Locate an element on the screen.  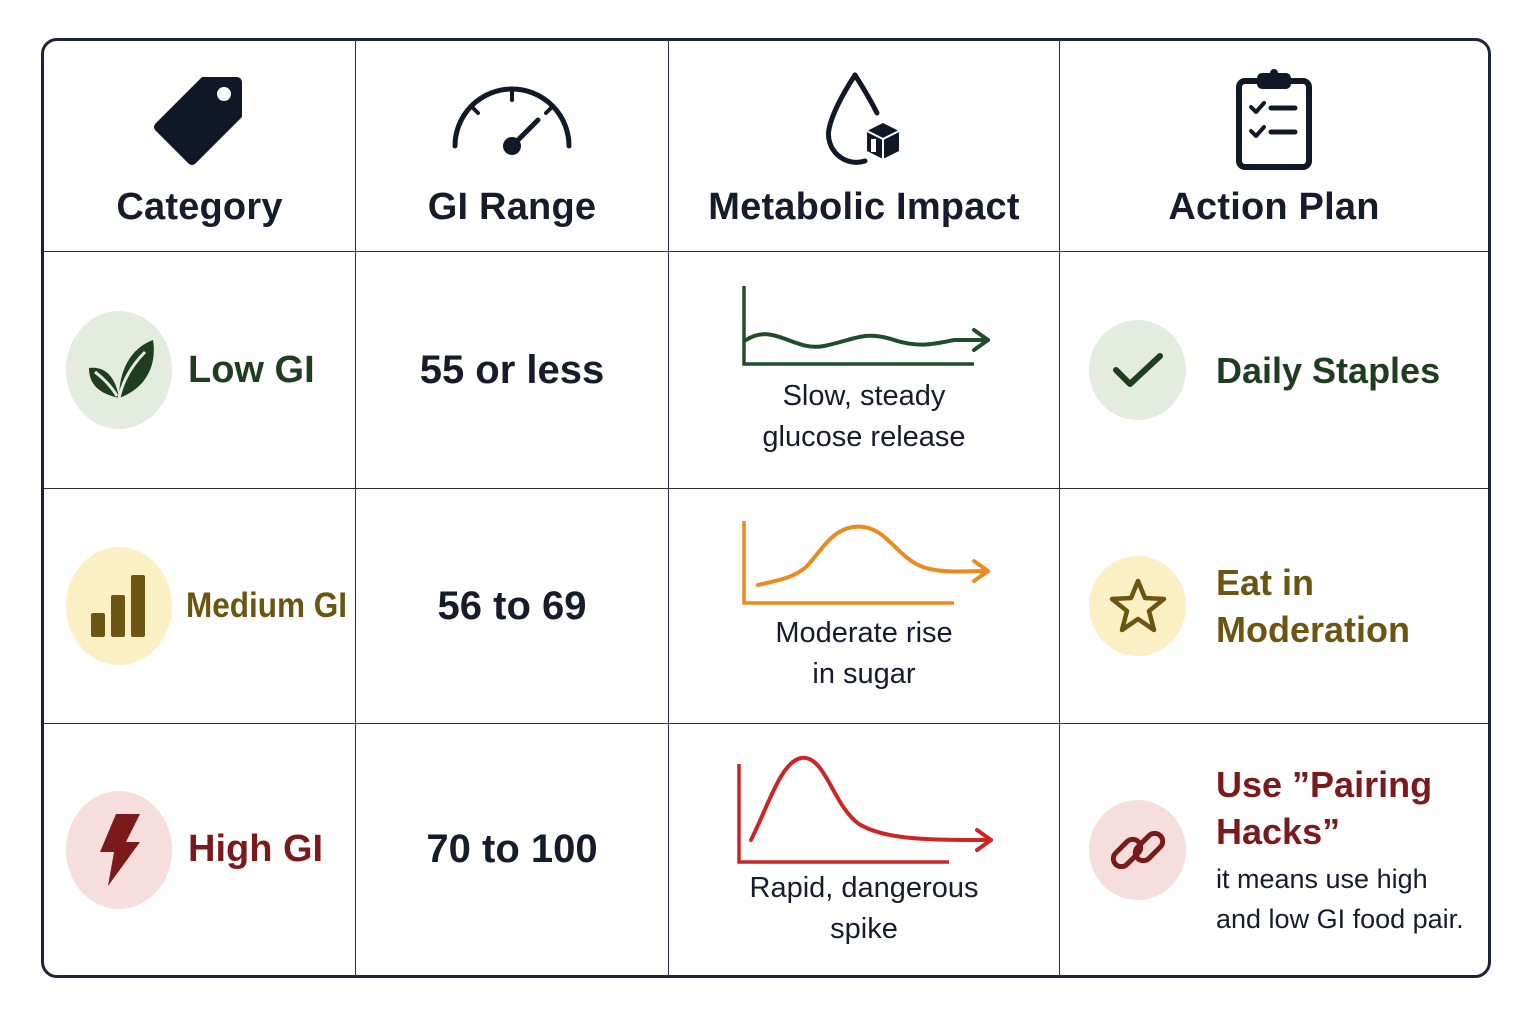
plan-title: Daily Staples is located at coordinates (1328, 370).